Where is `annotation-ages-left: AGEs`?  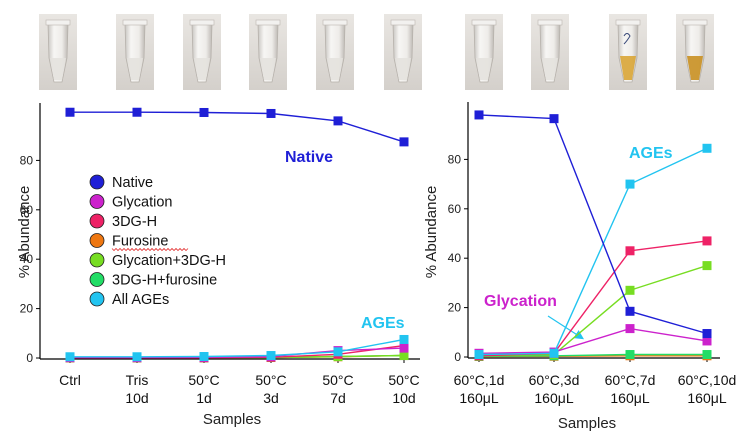
annotation-ages-left: AGEs is located at coordinates (383, 323).